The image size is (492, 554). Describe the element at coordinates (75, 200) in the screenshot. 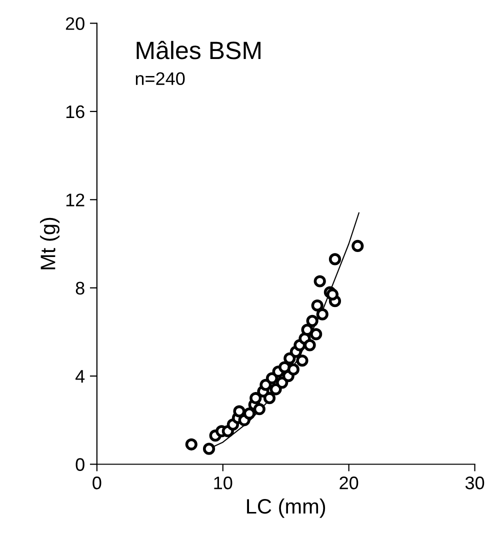

I see `y-tick-label: 12` at that location.